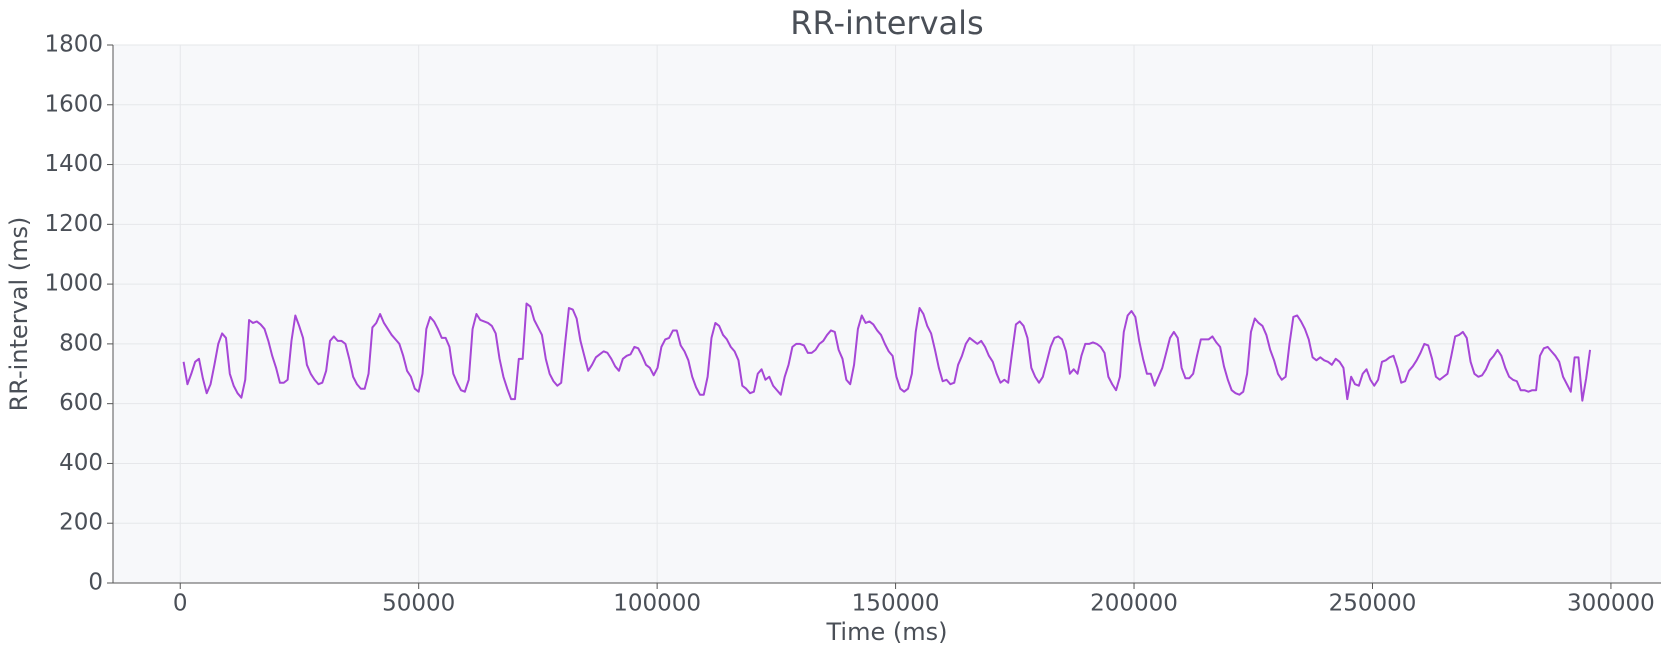 The width and height of the screenshot is (1672, 656). What do you see at coordinates (19, 314) in the screenshot?
I see `y-axis-label: RR-interval (ms)` at bounding box center [19, 314].